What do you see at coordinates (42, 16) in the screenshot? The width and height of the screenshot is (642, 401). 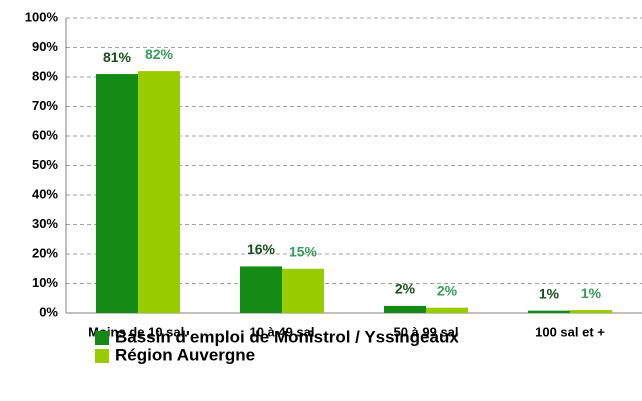 I see `y-tick-label: 100%` at bounding box center [42, 16].